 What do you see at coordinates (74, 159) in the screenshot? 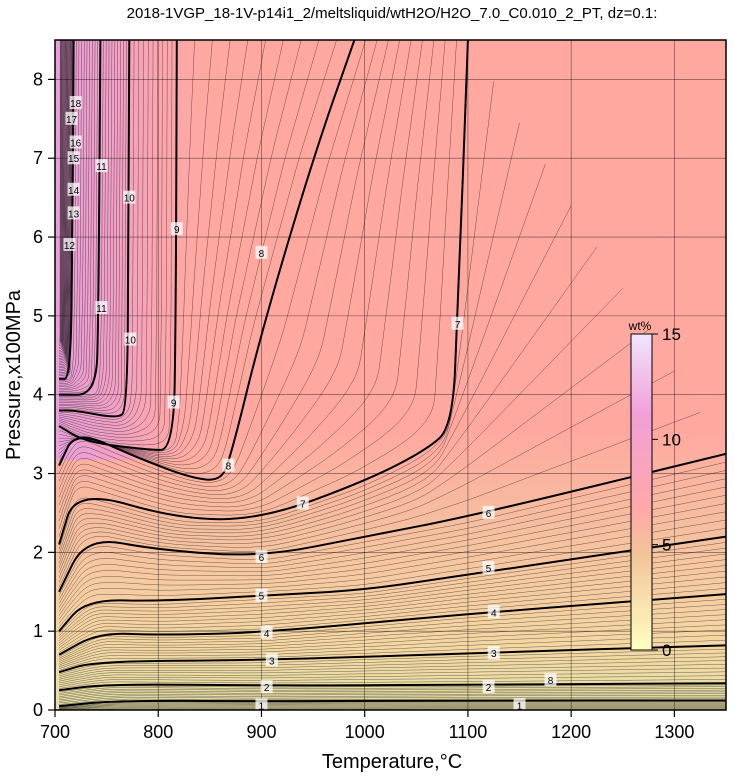
I see `contour-label: 15` at bounding box center [74, 159].